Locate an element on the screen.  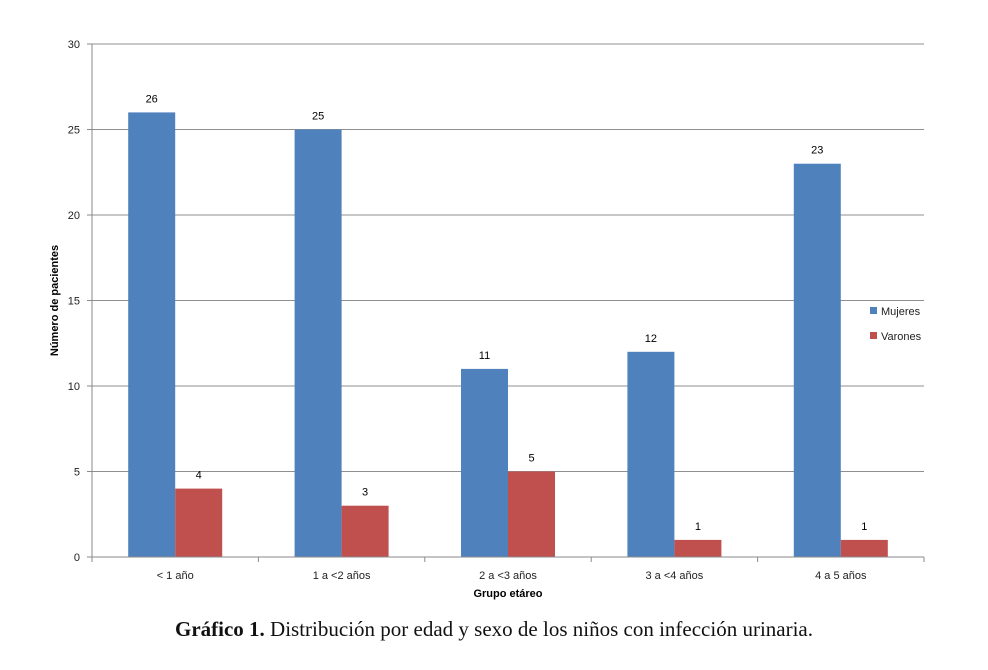
y-tick-label: 10 is located at coordinates (74, 387).